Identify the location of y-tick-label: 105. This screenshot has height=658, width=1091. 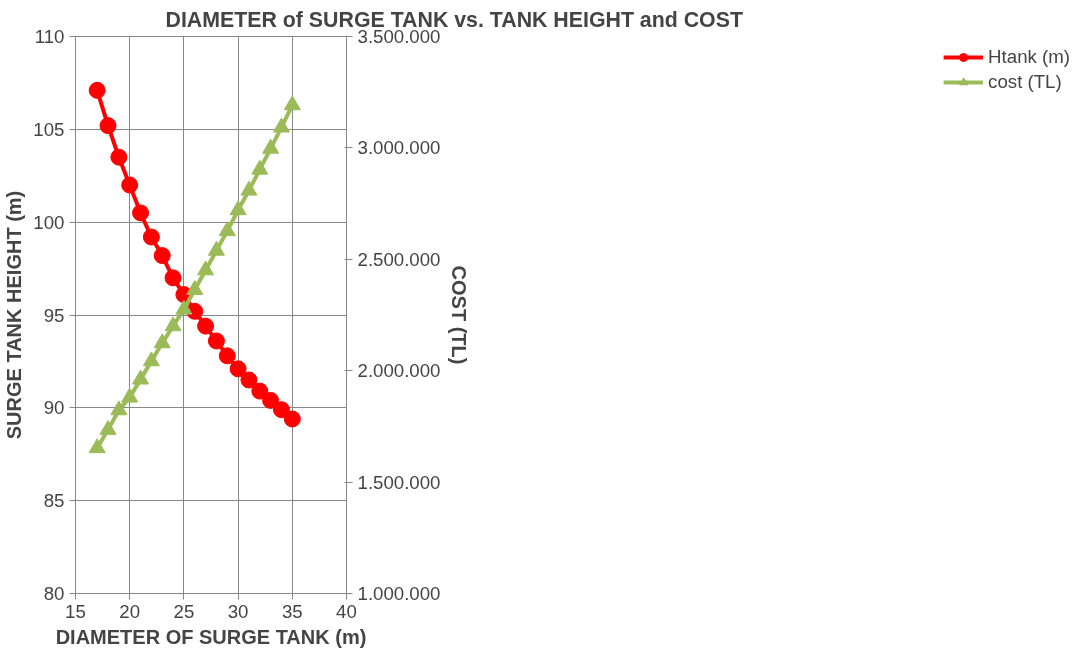
(49, 129).